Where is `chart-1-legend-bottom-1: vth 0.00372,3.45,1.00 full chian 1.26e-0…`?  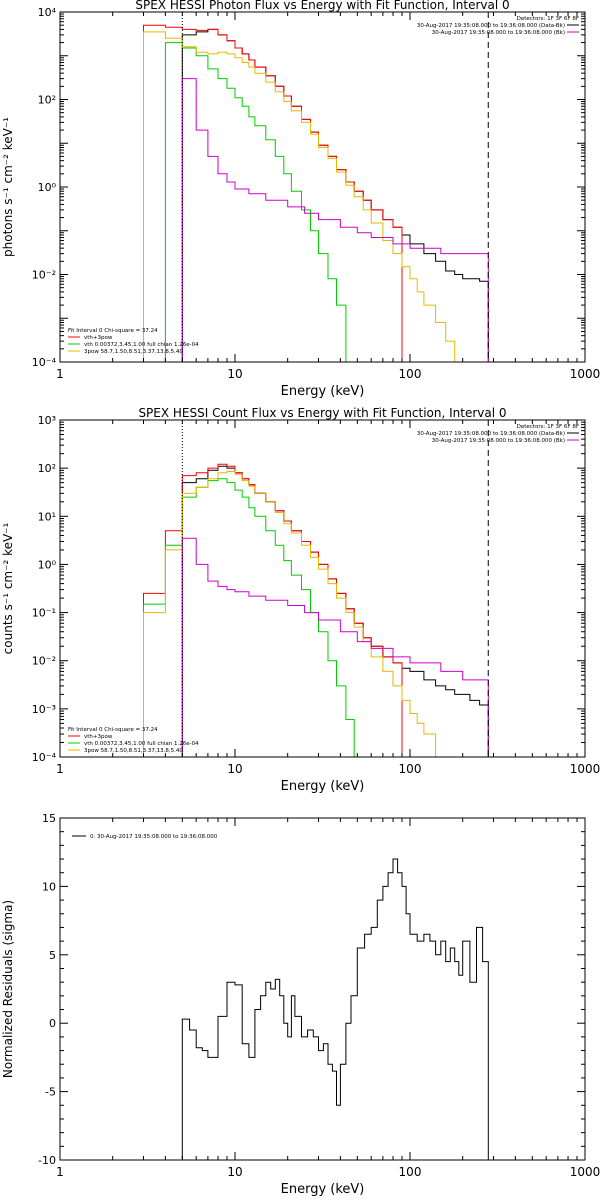
chart-1-legend-bottom-1: vth 0.00372,3.45,1.00 full chian 1.26e-0… is located at coordinates (141, 744).